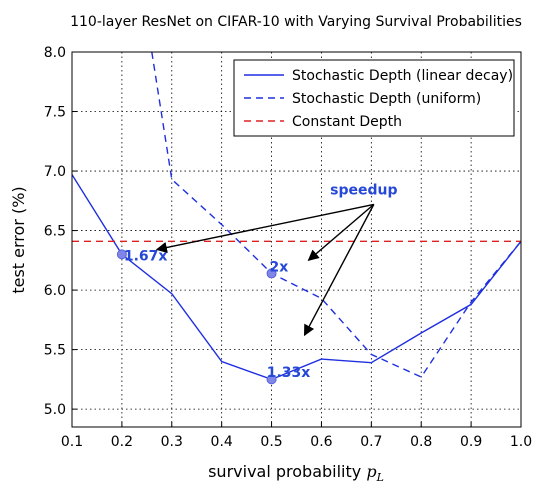 This screenshot has width=548, height=503. What do you see at coordinates (296, 473) in the screenshot?
I see `x-axis-label: survival probability pL` at bounding box center [296, 473].